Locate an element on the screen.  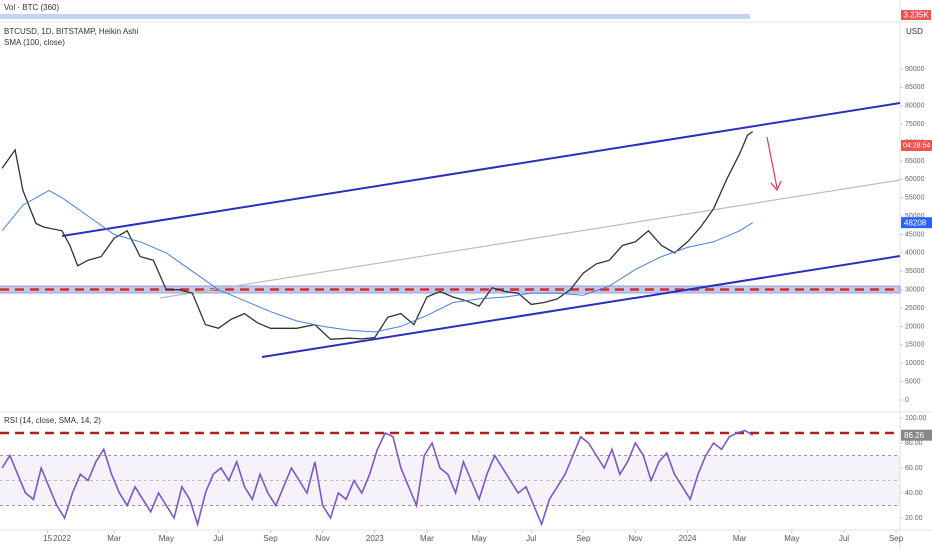
x-tick-label: 15 is located at coordinates (47, 538).